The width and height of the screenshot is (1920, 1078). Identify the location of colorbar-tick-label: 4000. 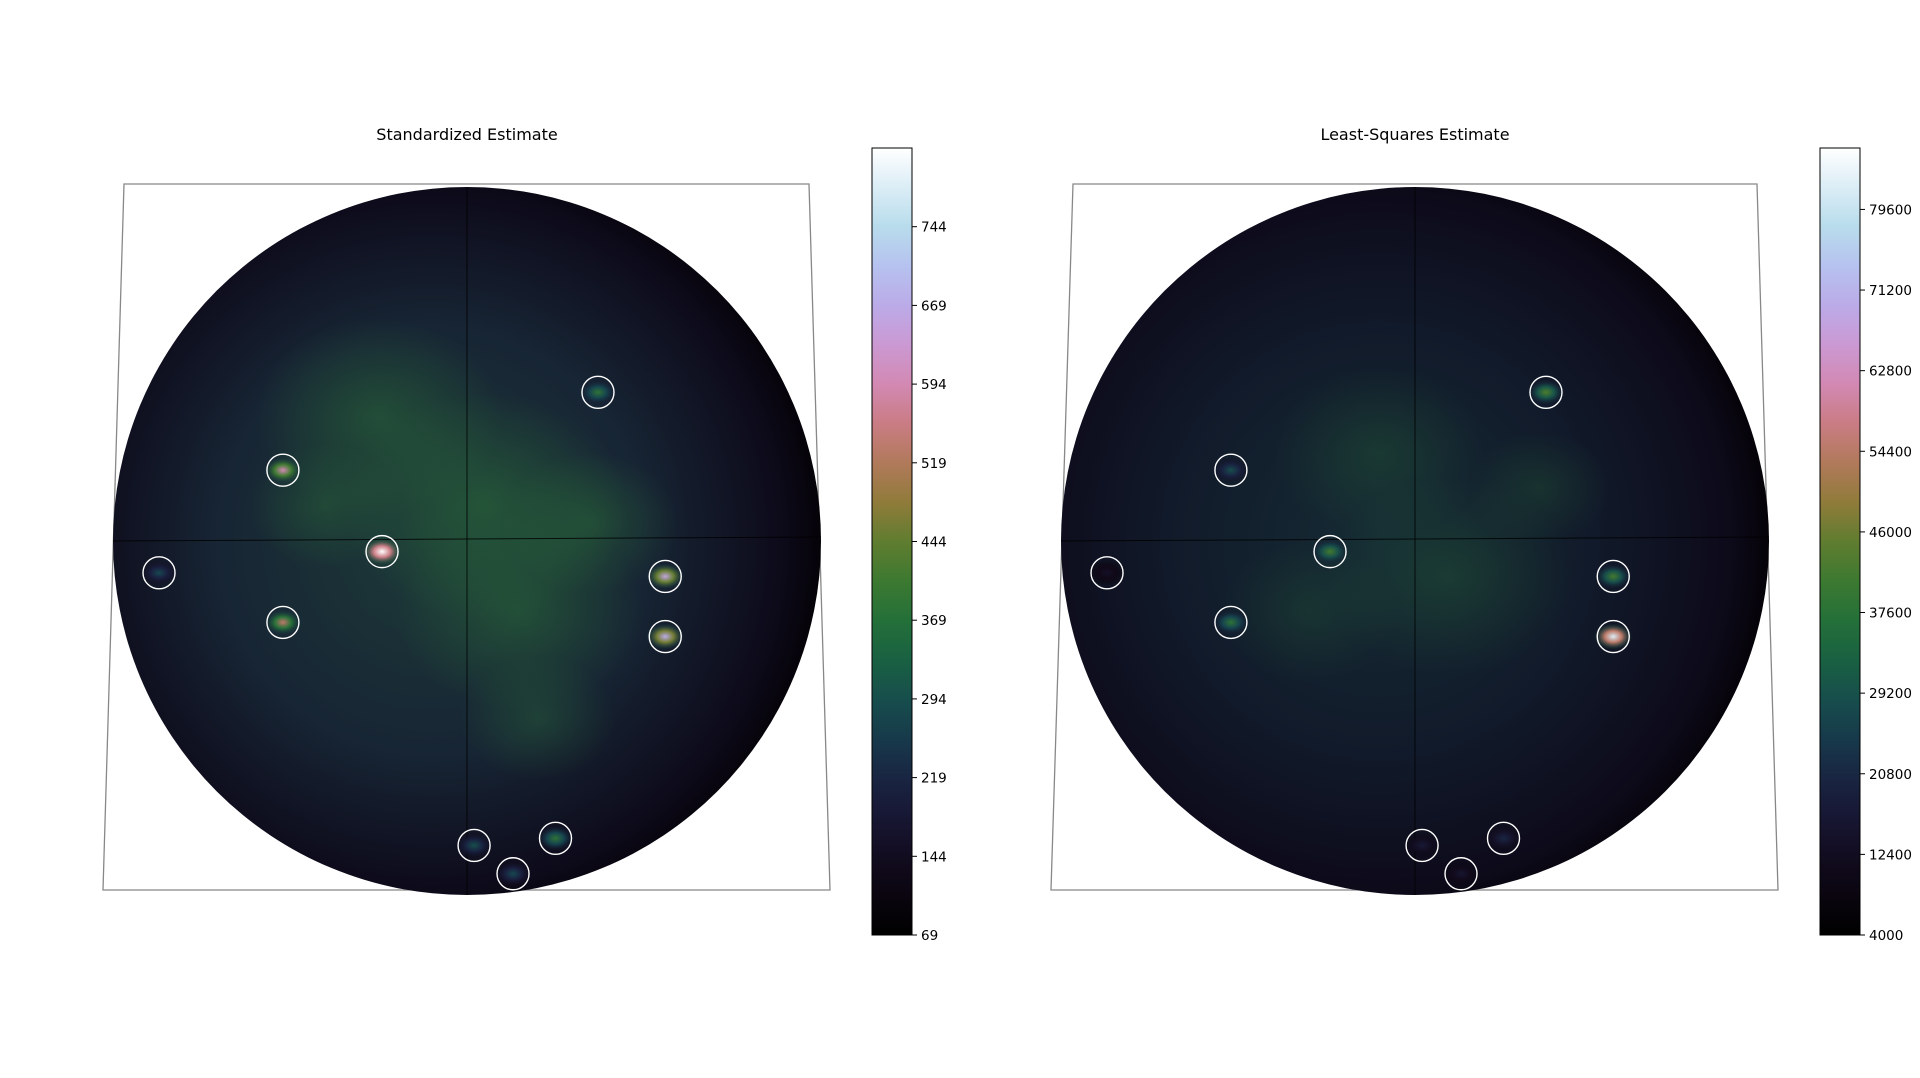
(1886, 936).